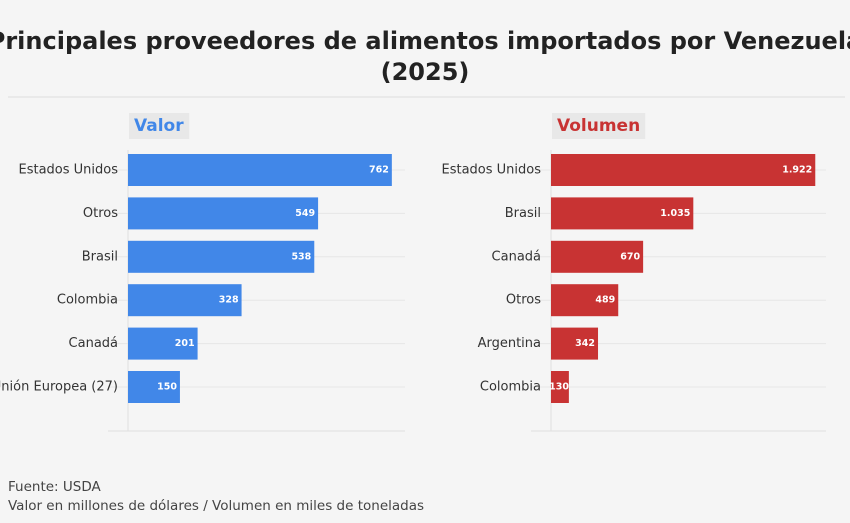 The height and width of the screenshot is (523, 850). I want to click on data-label: 328, so click(229, 300).